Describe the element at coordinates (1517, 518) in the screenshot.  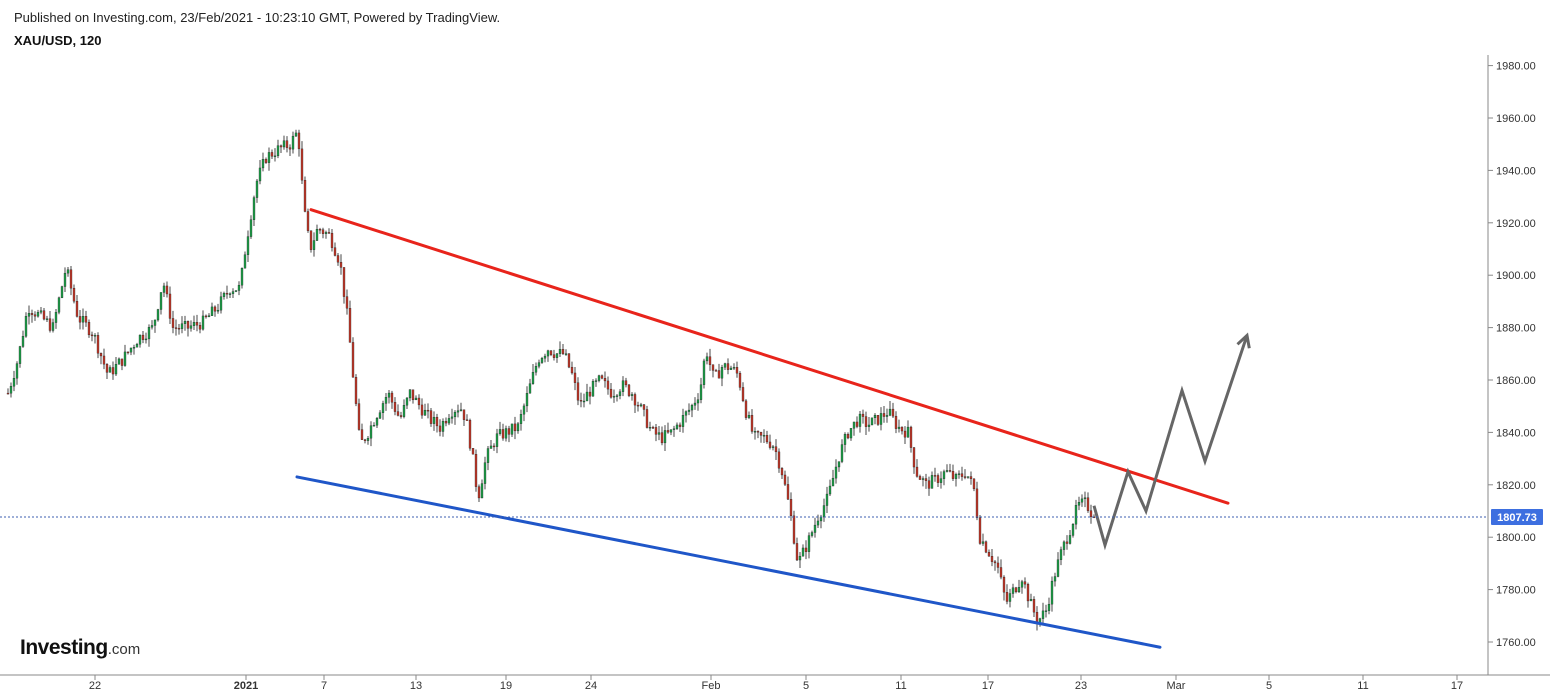
I see `current-price-label: 1807.73` at that location.